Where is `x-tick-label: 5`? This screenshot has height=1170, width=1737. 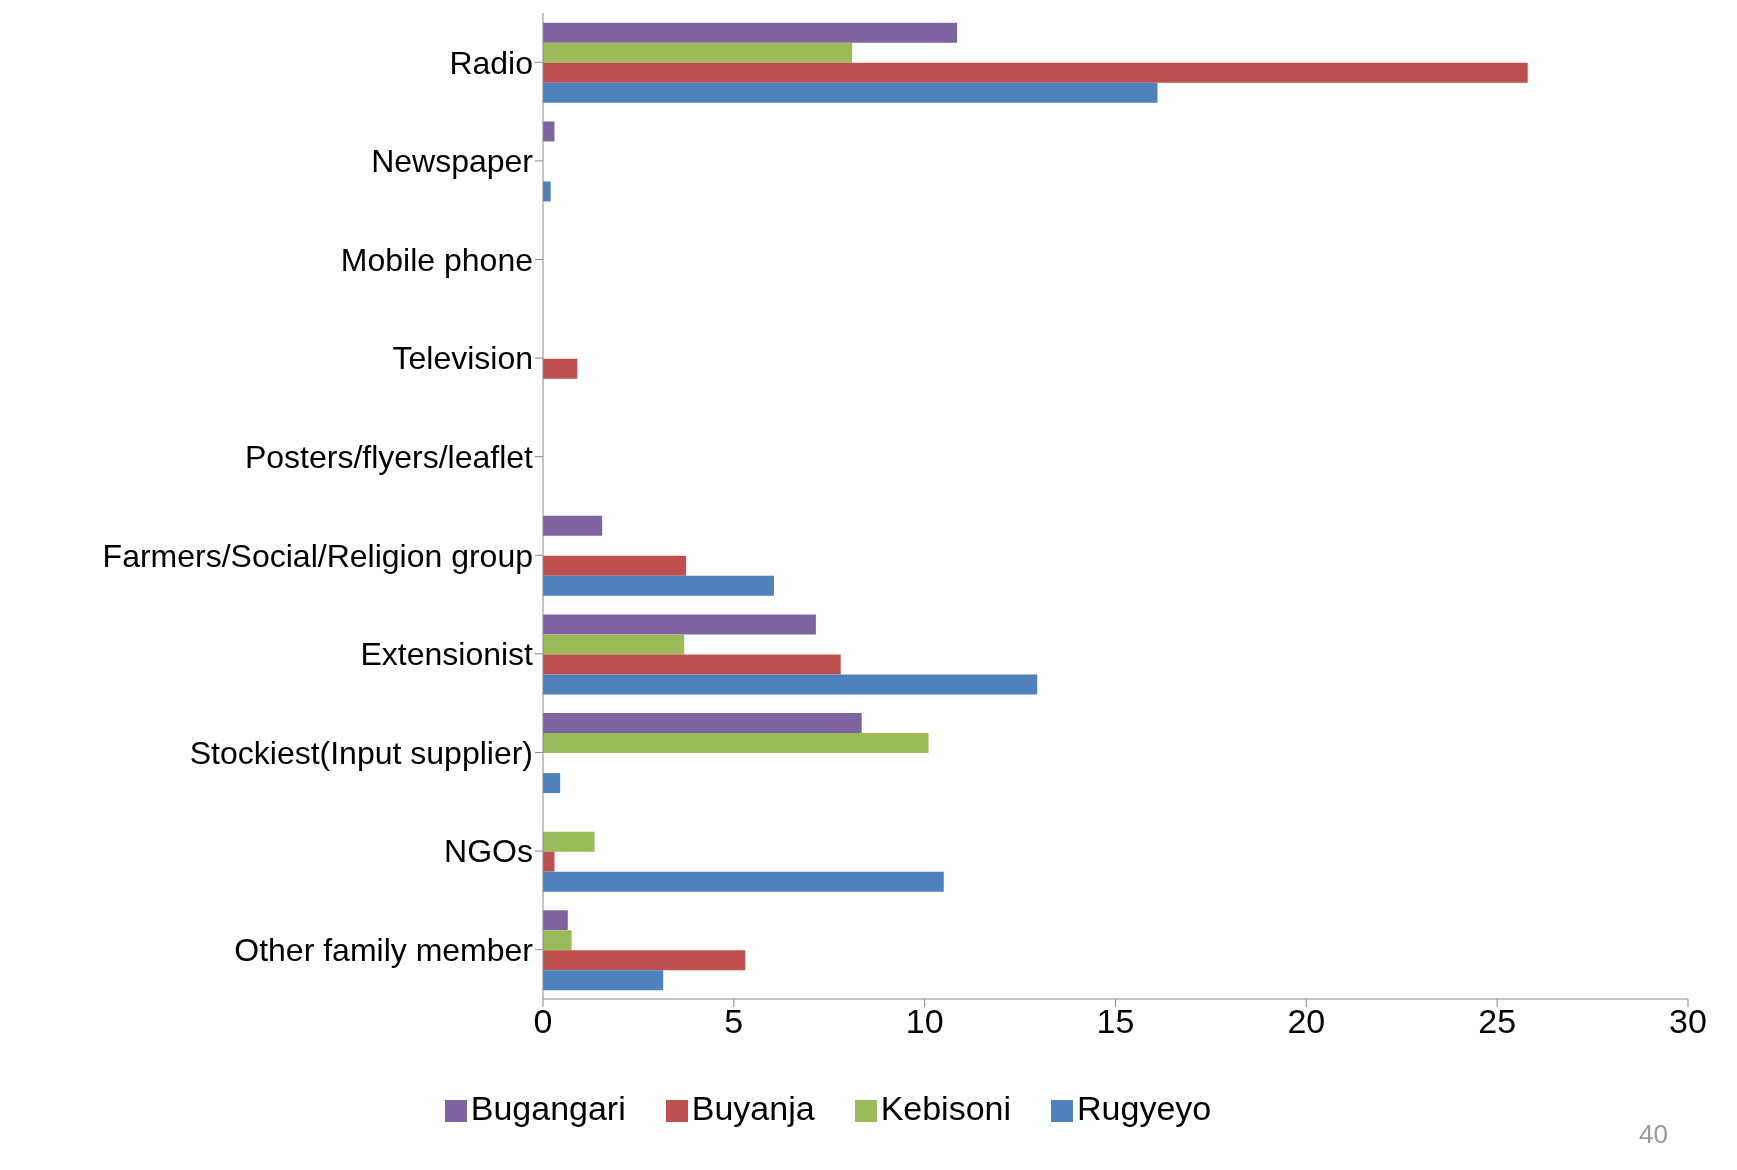
x-tick-label: 5 is located at coordinates (734, 1021).